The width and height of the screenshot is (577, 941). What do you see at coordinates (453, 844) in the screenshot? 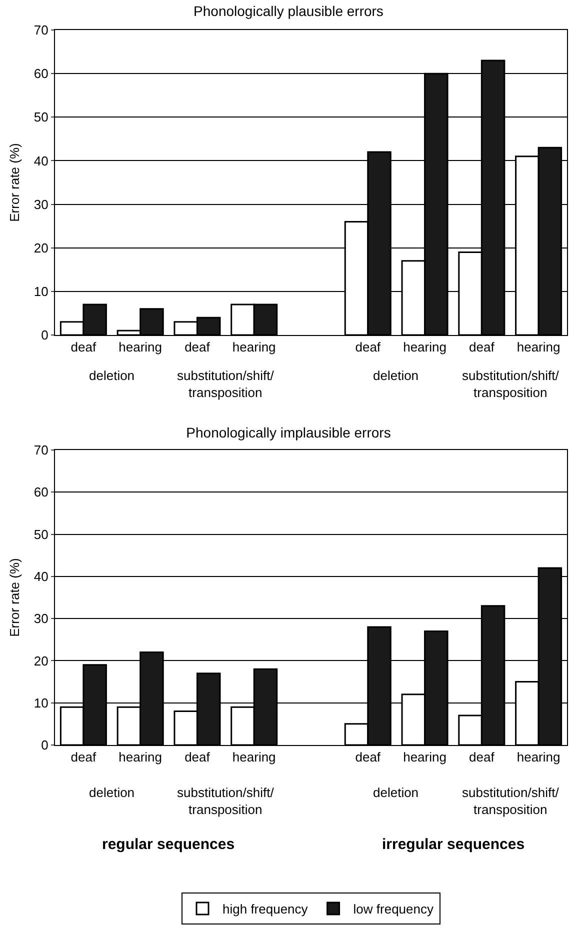
I see `text: irregular sequences` at bounding box center [453, 844].